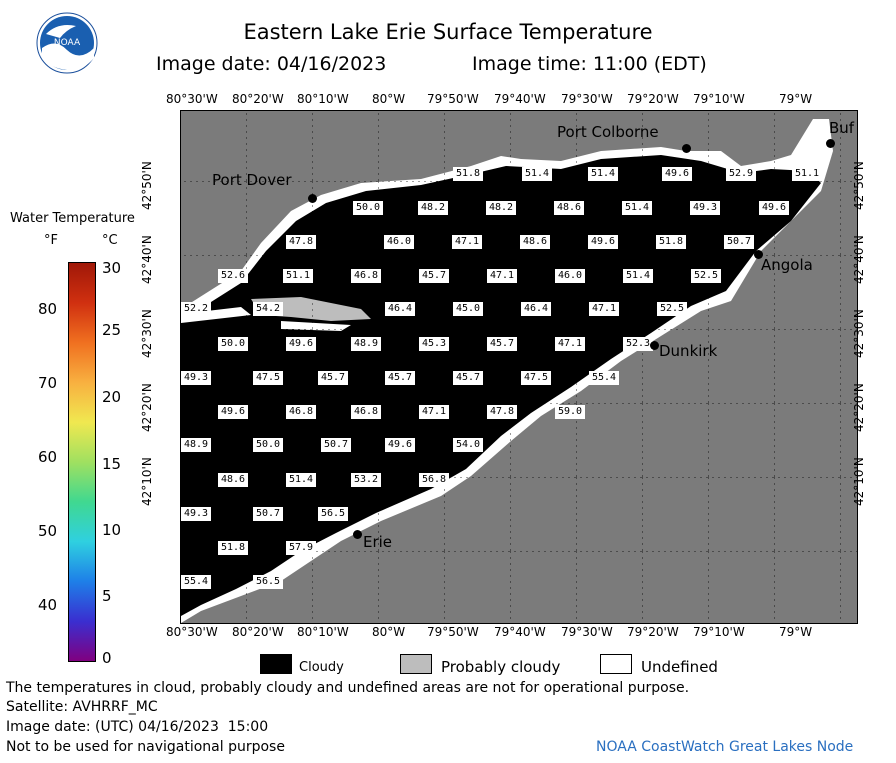  I want to click on latitude-label-right: 42°10'N, so click(859, 481).